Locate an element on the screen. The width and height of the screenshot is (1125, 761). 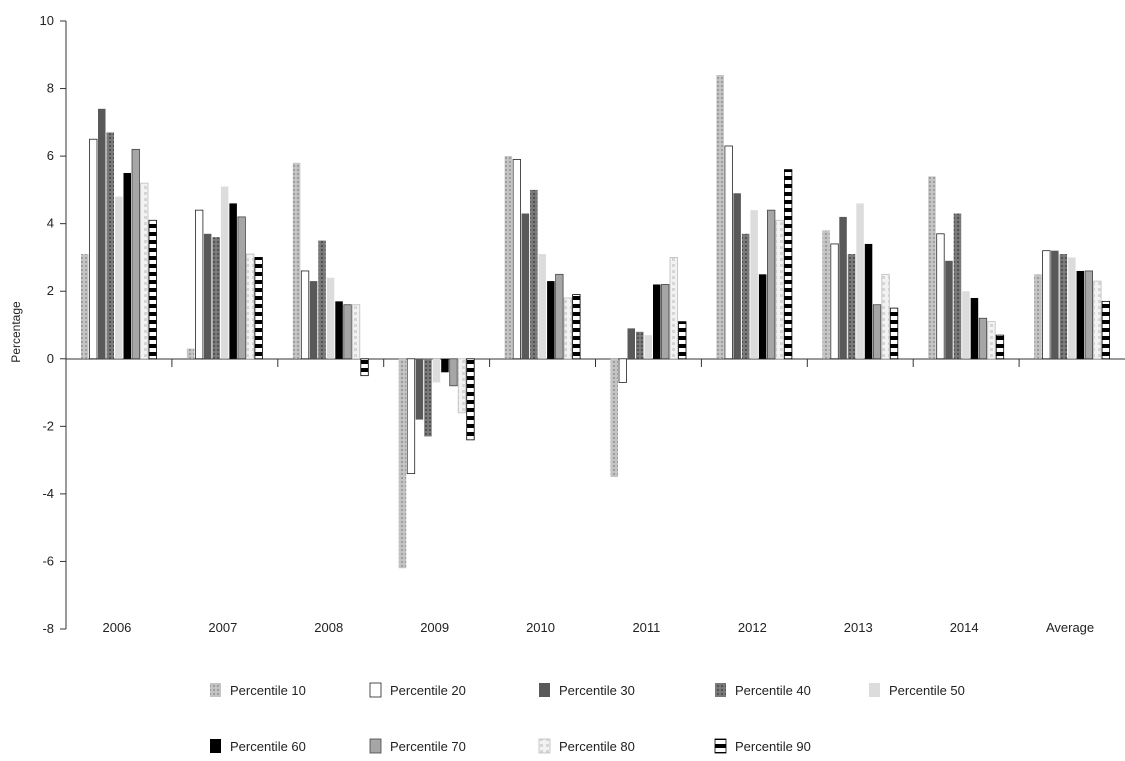
bar-percentile-70-2010 is located at coordinates (559, 316).